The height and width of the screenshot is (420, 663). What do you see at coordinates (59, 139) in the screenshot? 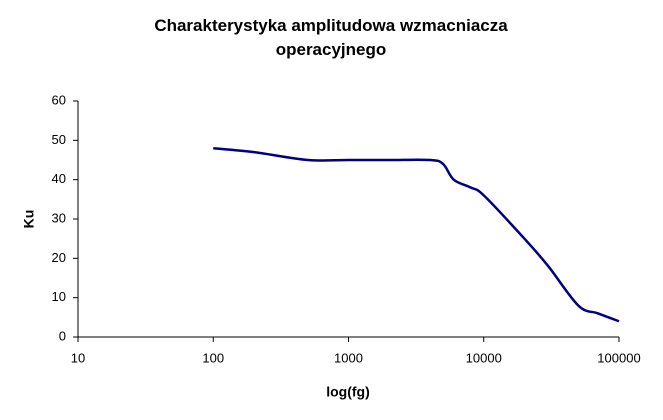
I see `y-tick-label: 50` at bounding box center [59, 139].